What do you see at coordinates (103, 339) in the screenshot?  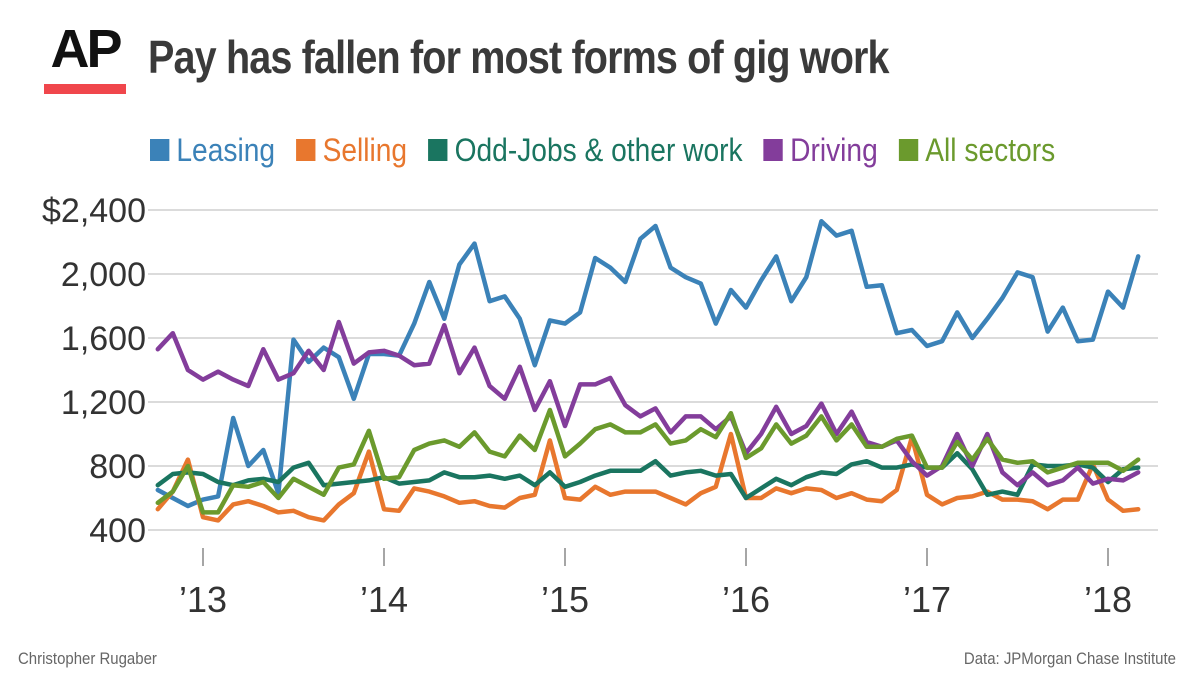 I see `y-tick-label: 1,600` at bounding box center [103, 339].